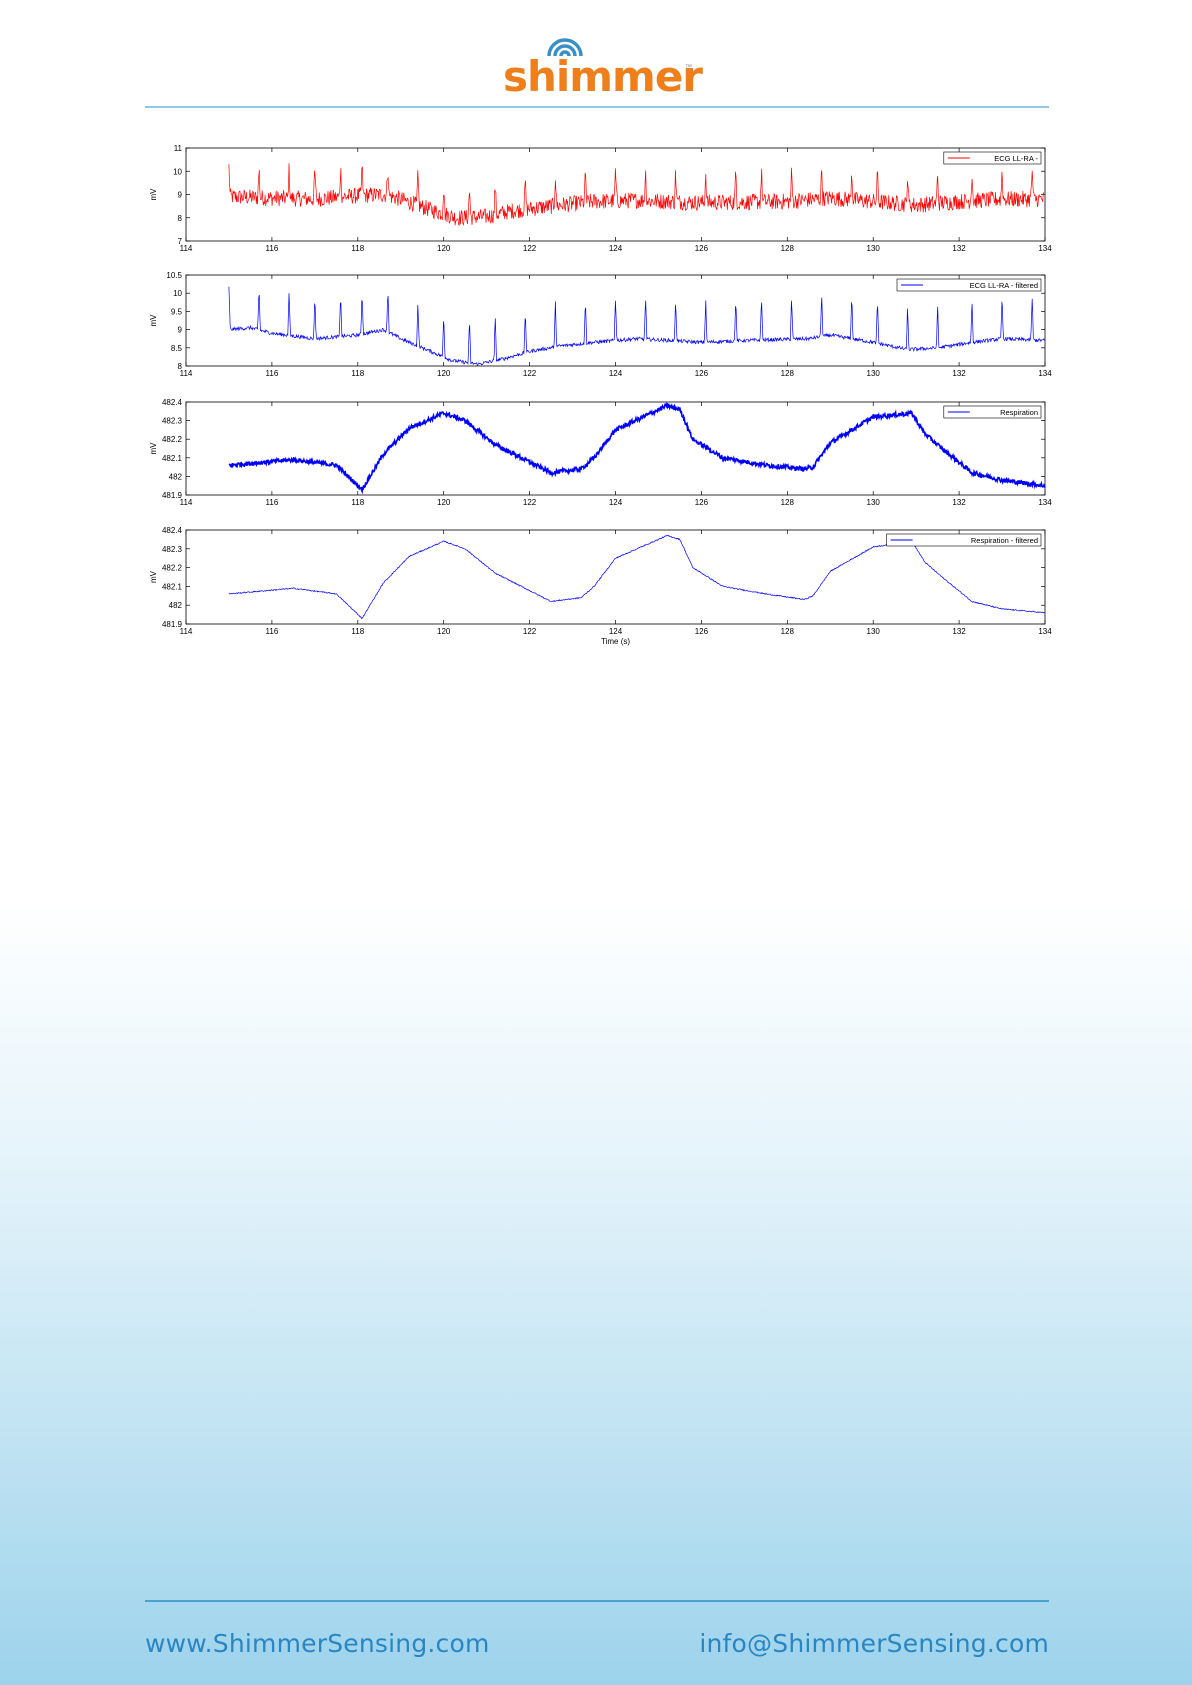  Describe the element at coordinates (1019, 412) in the screenshot. I see `legend-label: Respiration` at that location.